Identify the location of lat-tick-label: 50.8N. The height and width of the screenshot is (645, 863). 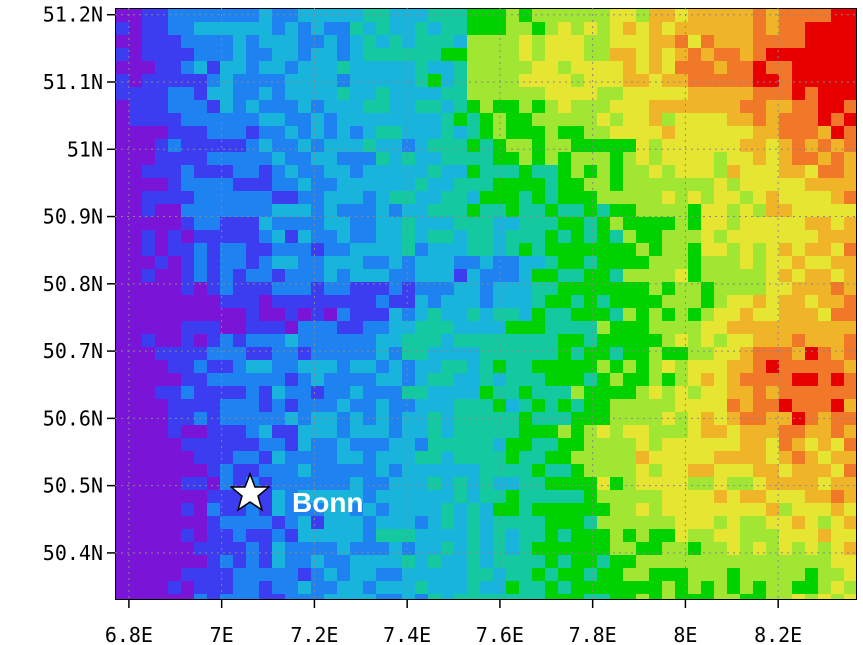
(73, 284).